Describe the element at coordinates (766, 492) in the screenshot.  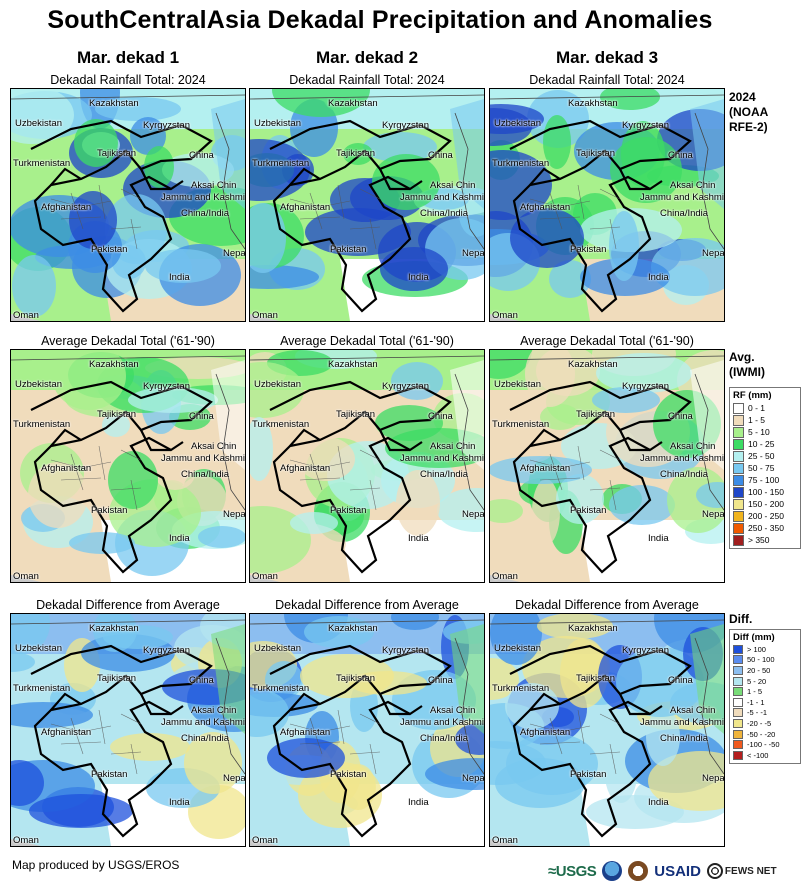
I see `rainfall-legend-label: 100 - 150` at that location.